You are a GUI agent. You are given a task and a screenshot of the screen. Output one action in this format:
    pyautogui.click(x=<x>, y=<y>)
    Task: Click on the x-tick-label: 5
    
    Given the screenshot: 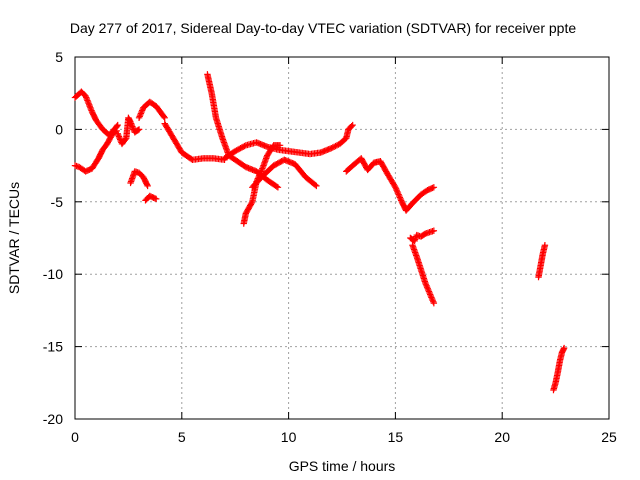 What is the action you would take?
    pyautogui.click(x=182, y=437)
    